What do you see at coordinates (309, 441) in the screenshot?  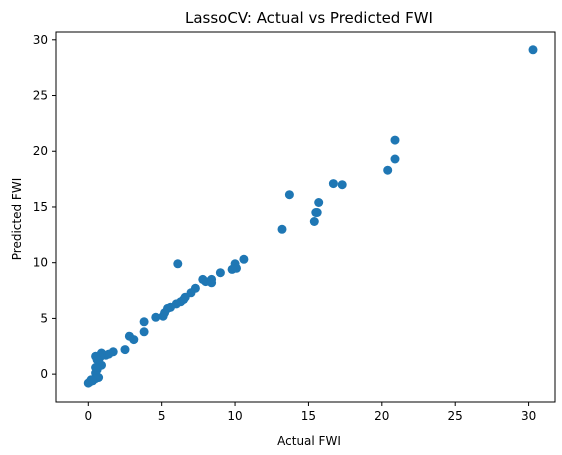 I see `x-axis-label: Actual FWI` at bounding box center [309, 441].